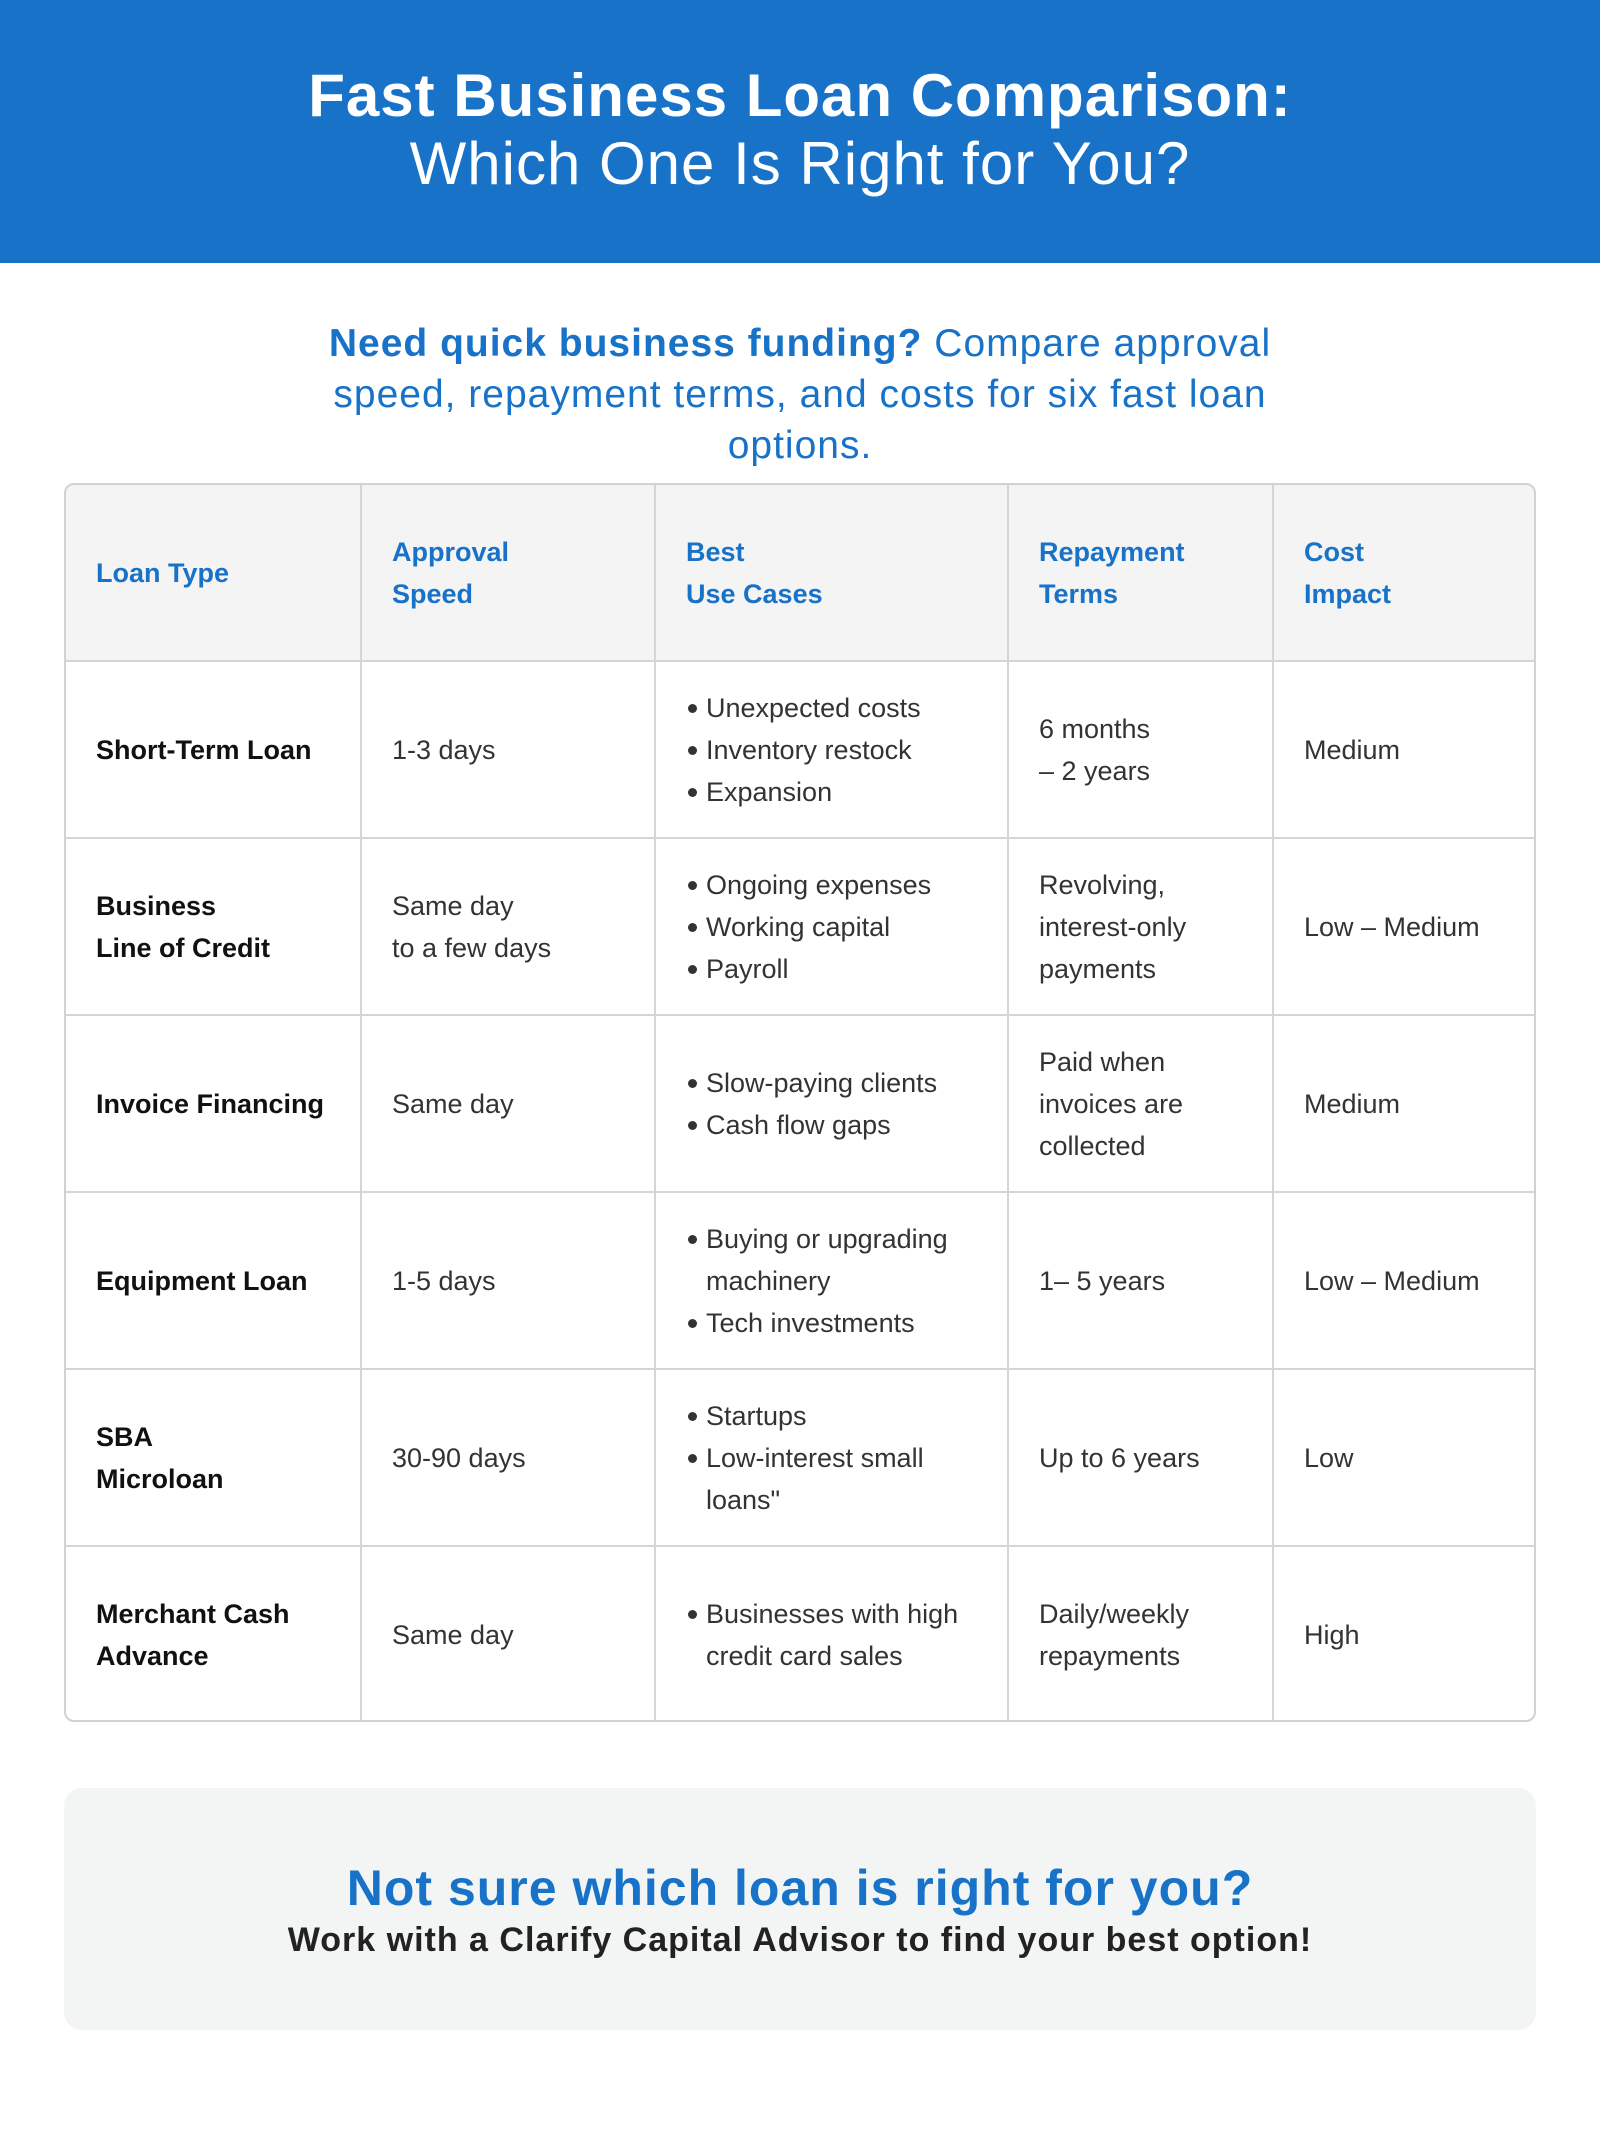  I want to click on repayment-terms-cell: Up to 6 years, so click(1140, 1457).